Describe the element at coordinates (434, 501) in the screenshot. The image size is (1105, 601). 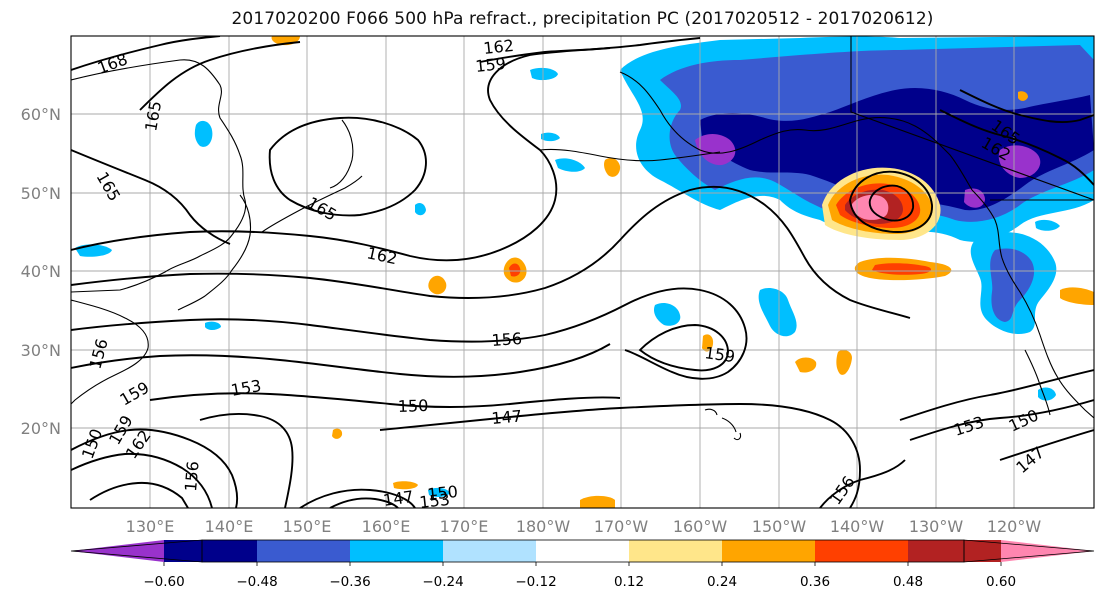
I see `contour-label: 153` at that location.